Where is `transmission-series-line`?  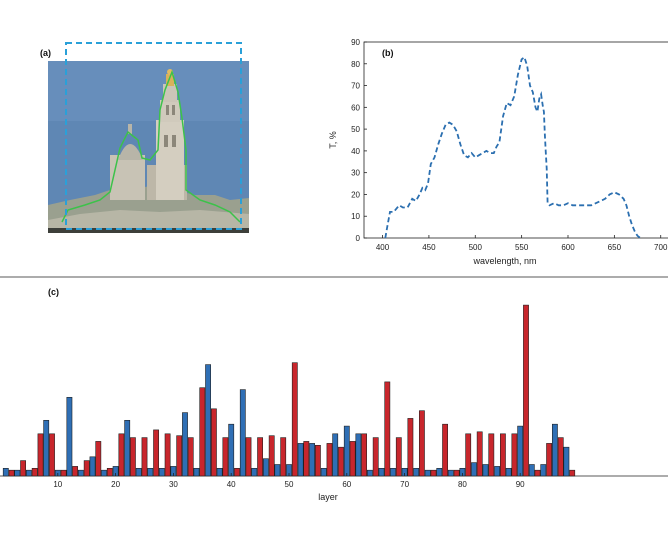
transmission-series-line is located at coordinates (512, 147).